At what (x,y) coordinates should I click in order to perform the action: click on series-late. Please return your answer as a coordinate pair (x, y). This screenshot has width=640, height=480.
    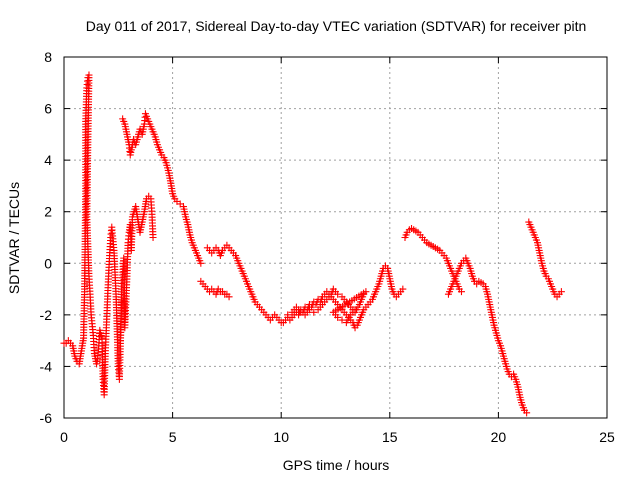
    Looking at the image, I should click on (545, 259).